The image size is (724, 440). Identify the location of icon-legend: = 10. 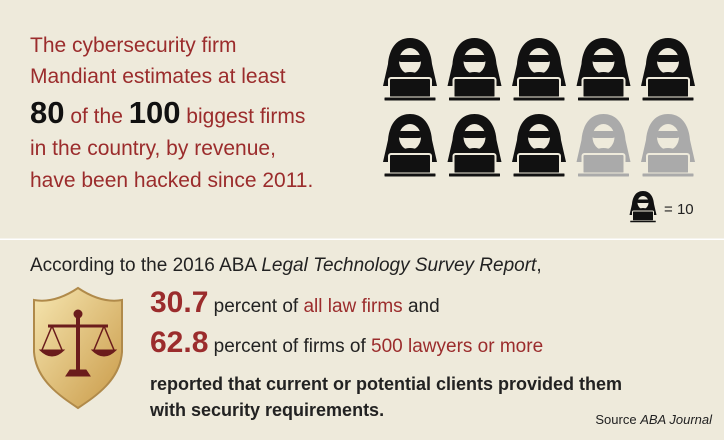
(679, 209).